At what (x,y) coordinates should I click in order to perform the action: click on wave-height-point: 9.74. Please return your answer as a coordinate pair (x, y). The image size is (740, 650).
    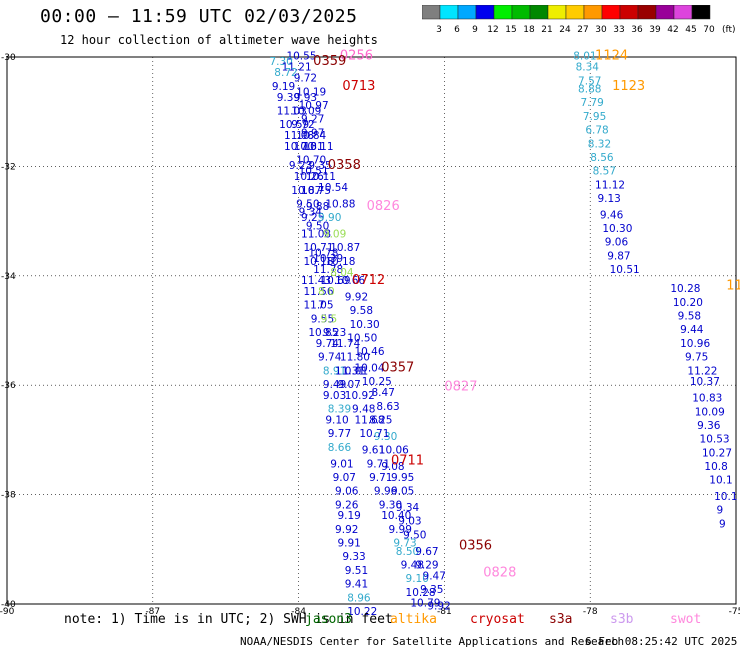
    Looking at the image, I should click on (328, 344).